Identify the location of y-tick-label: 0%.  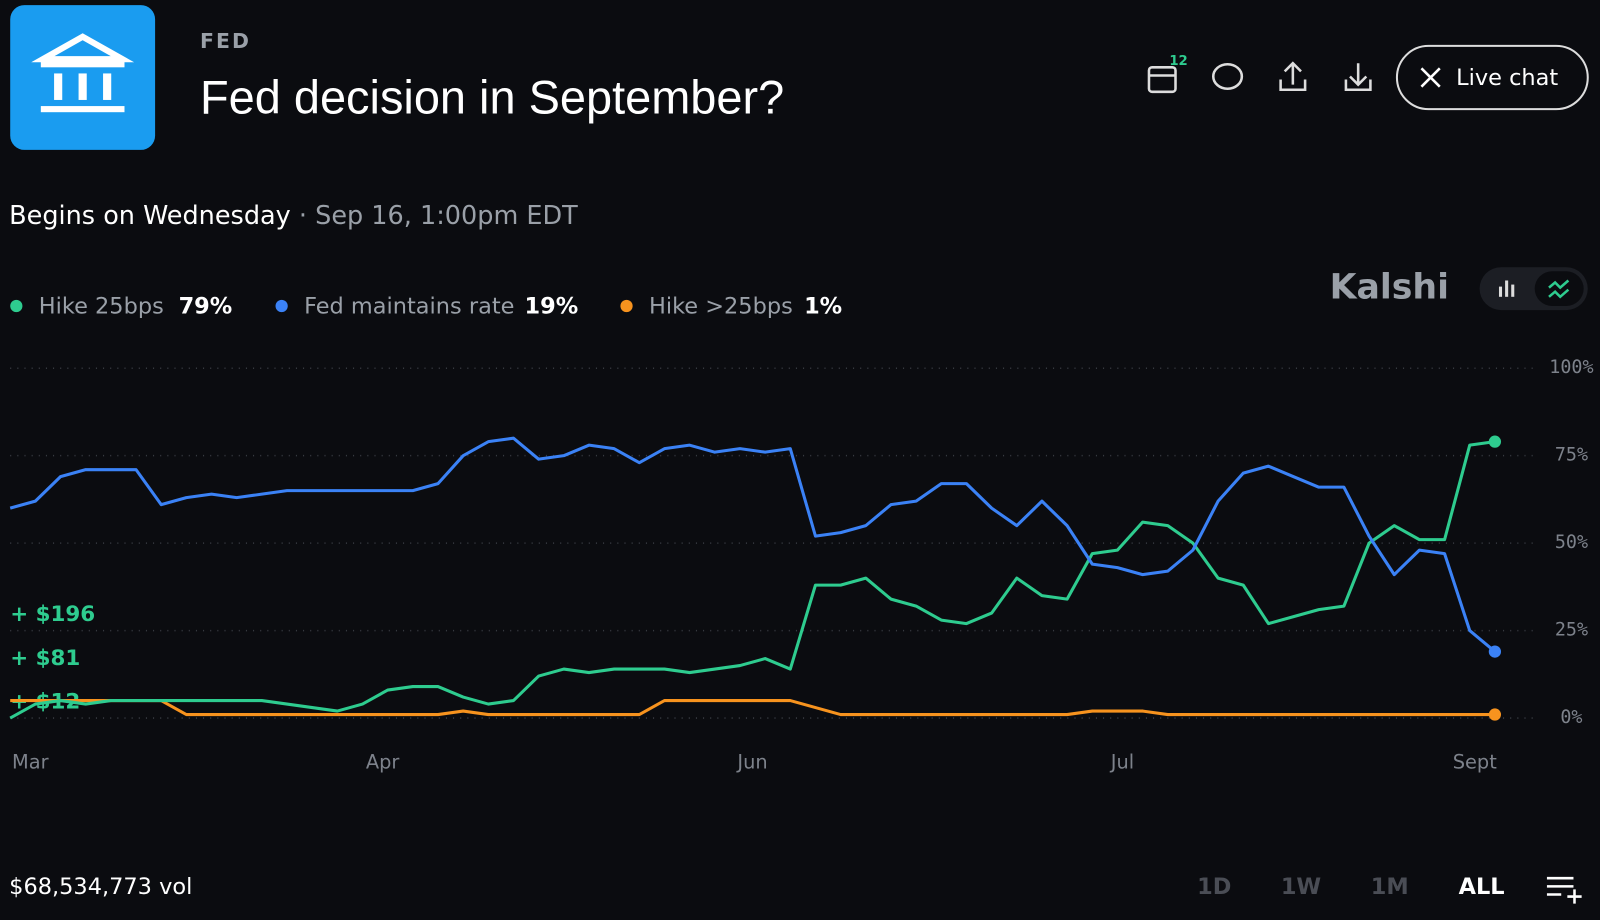
(1571, 717).